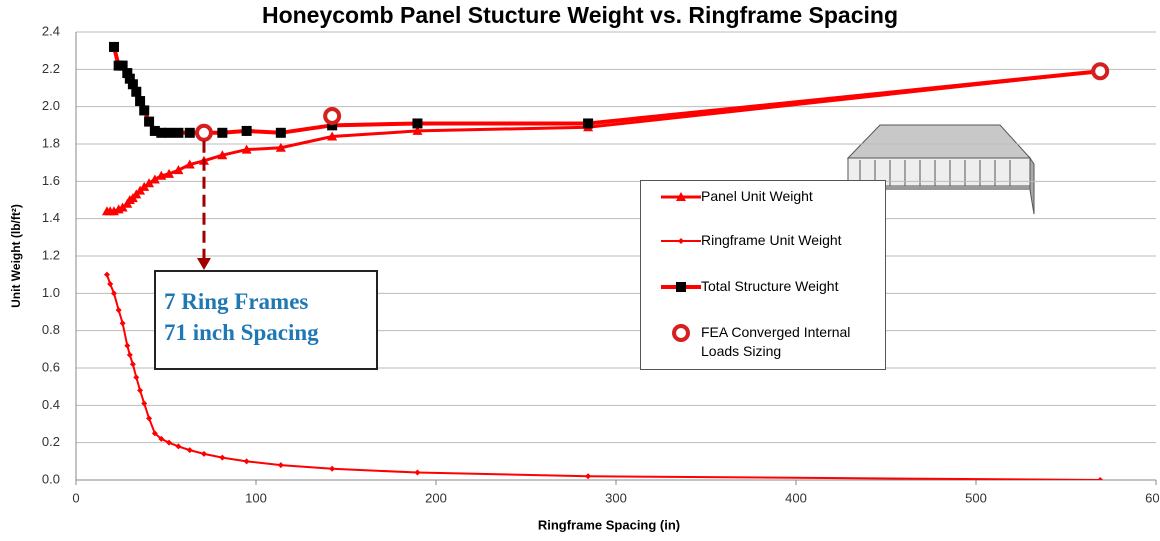 Image resolution: width=1160 pixels, height=541 pixels. I want to click on x-tick-label: 0, so click(75, 497).